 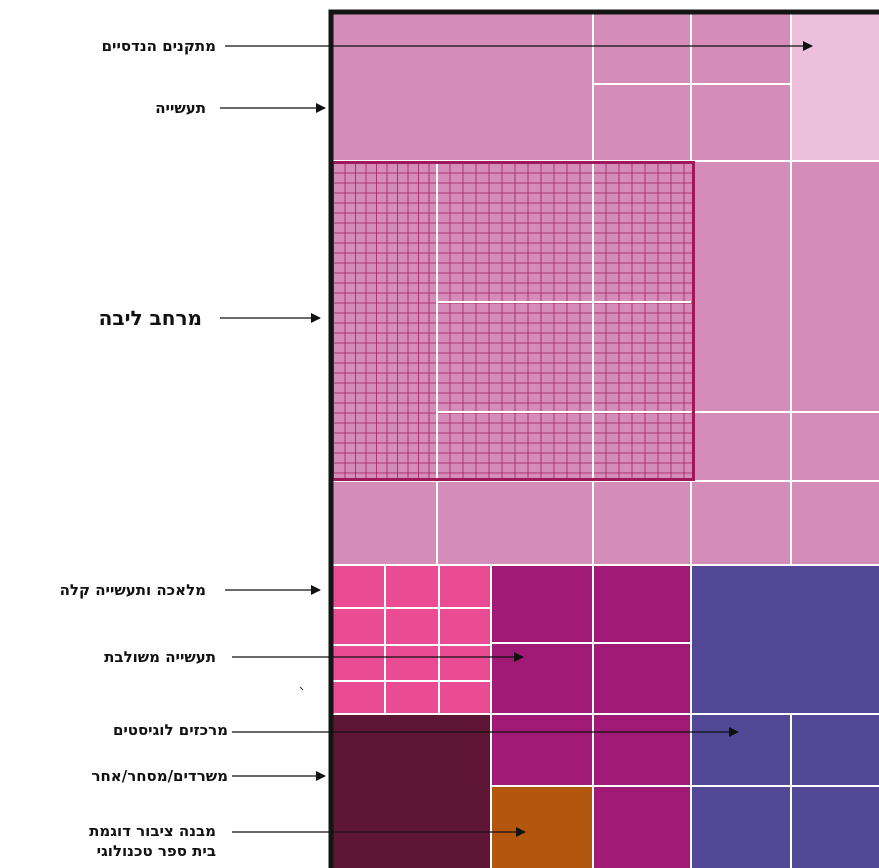 I want to click on label-core-area: מרחב ליבה, so click(x=150, y=318).